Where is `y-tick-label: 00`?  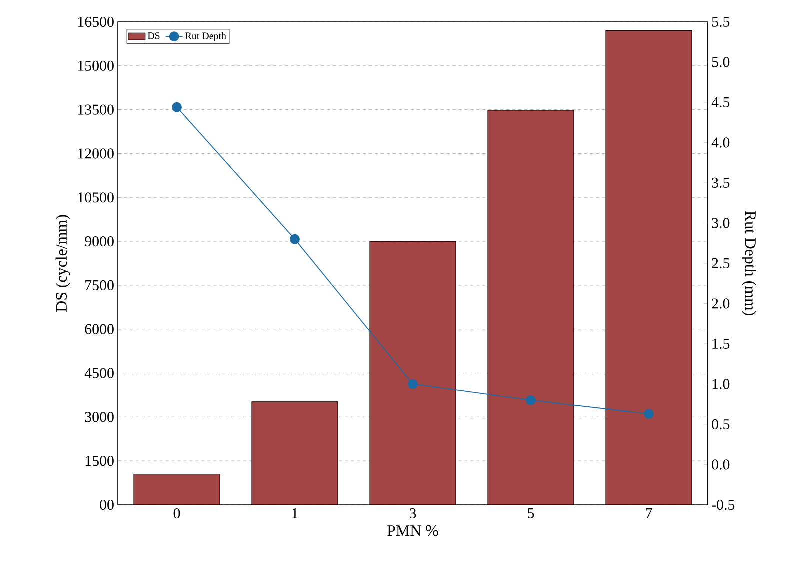 y-tick-label: 00 is located at coordinates (107, 505).